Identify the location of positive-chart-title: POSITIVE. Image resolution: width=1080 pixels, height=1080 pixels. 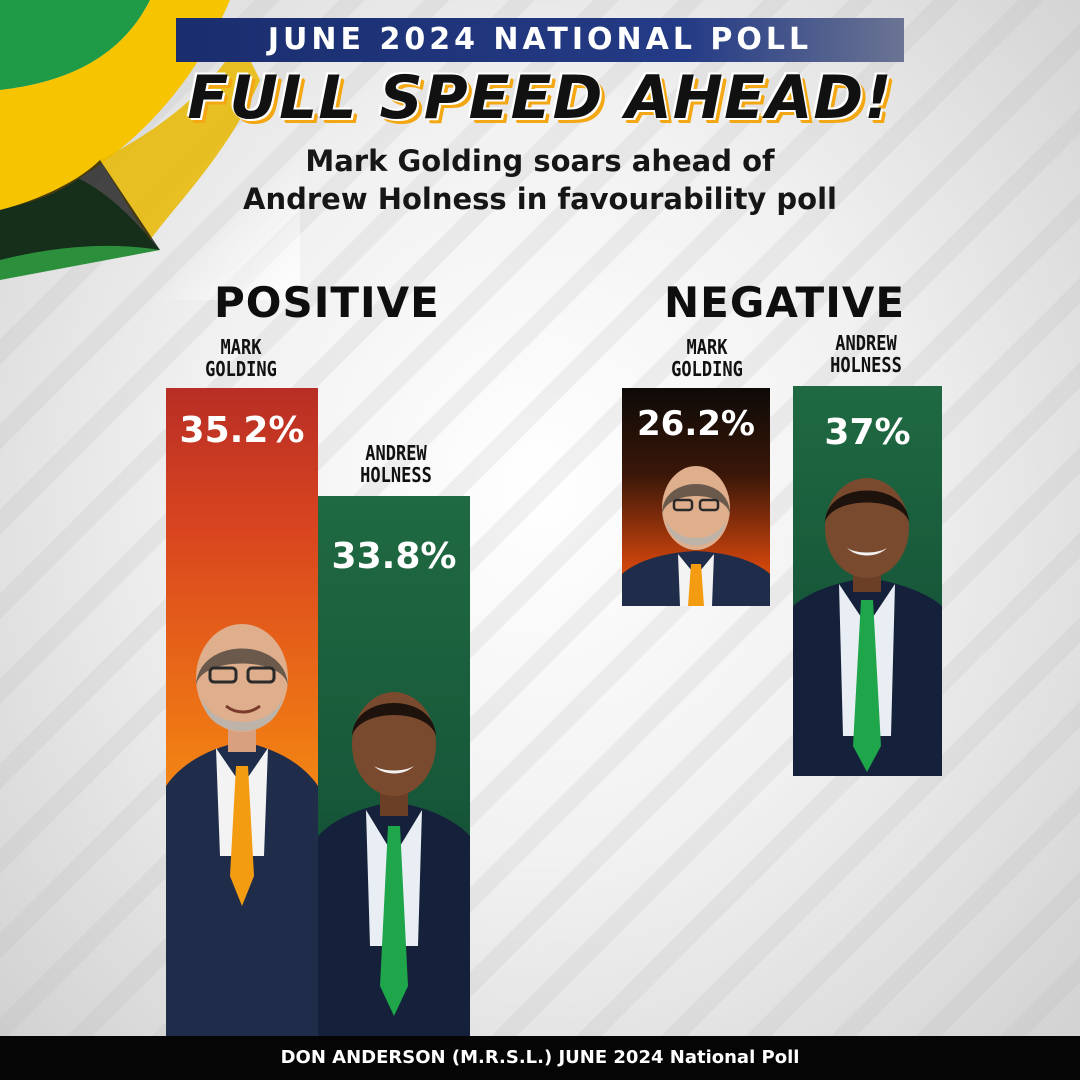
(327, 302).